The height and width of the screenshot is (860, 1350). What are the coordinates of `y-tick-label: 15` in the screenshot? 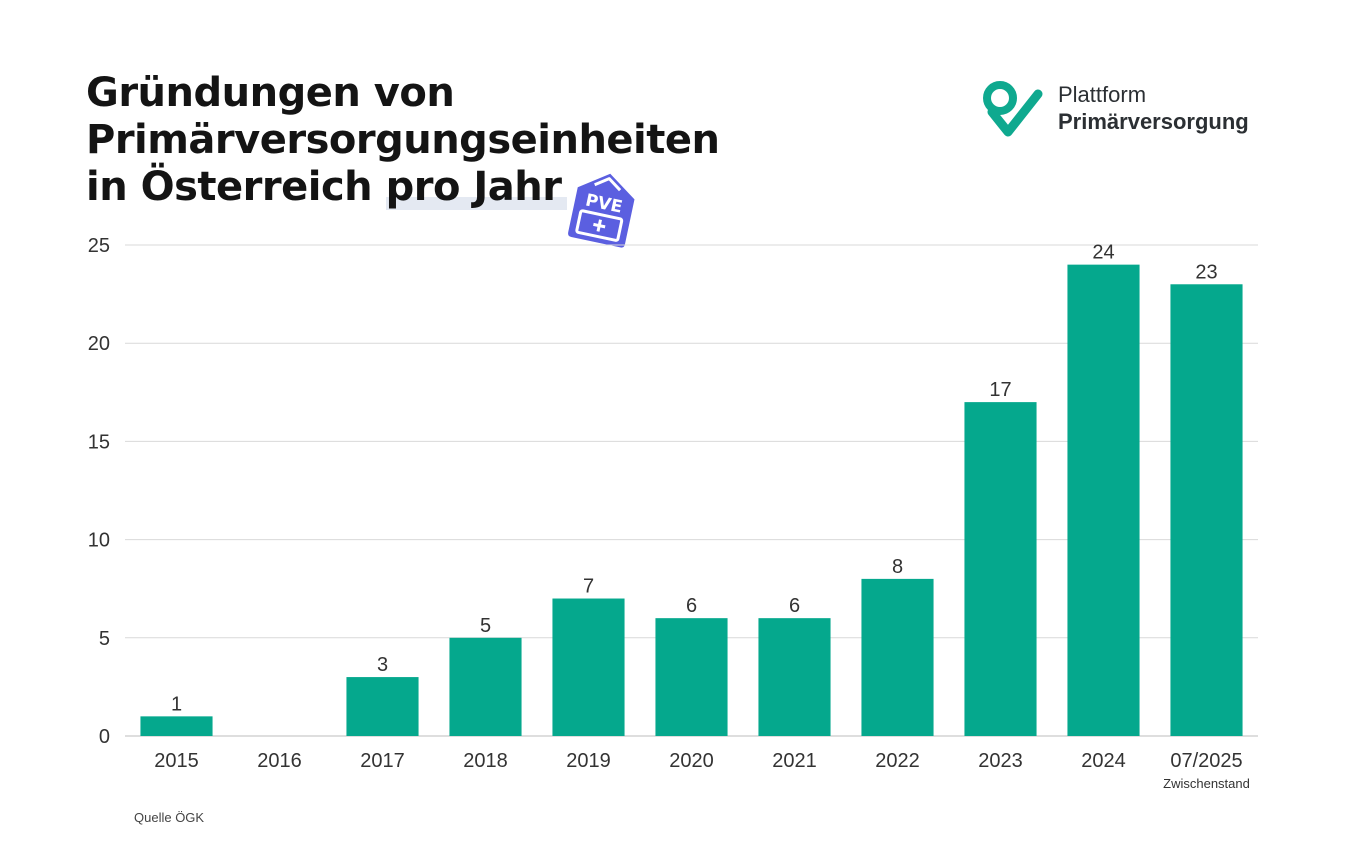 It's located at (99, 442).